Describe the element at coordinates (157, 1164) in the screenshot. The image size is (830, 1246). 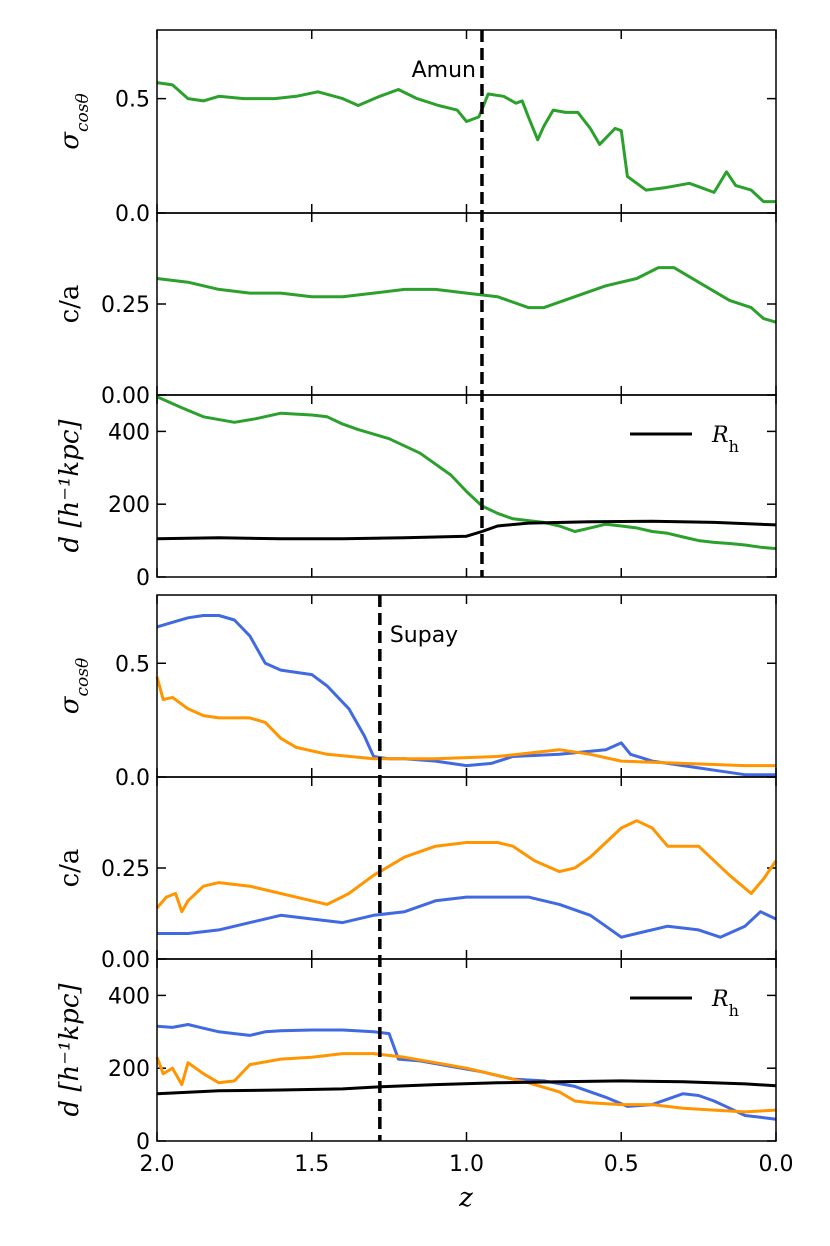
I see `x-tick-label: 2.0` at that location.